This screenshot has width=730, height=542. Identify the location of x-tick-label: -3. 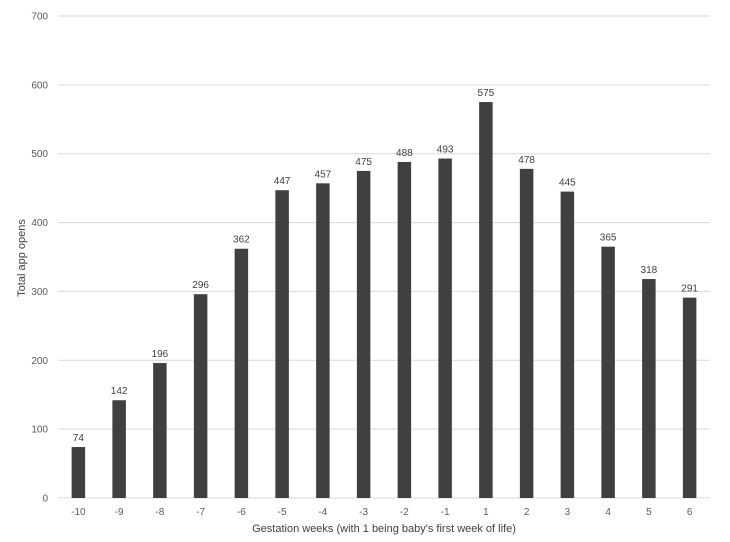
(363, 512).